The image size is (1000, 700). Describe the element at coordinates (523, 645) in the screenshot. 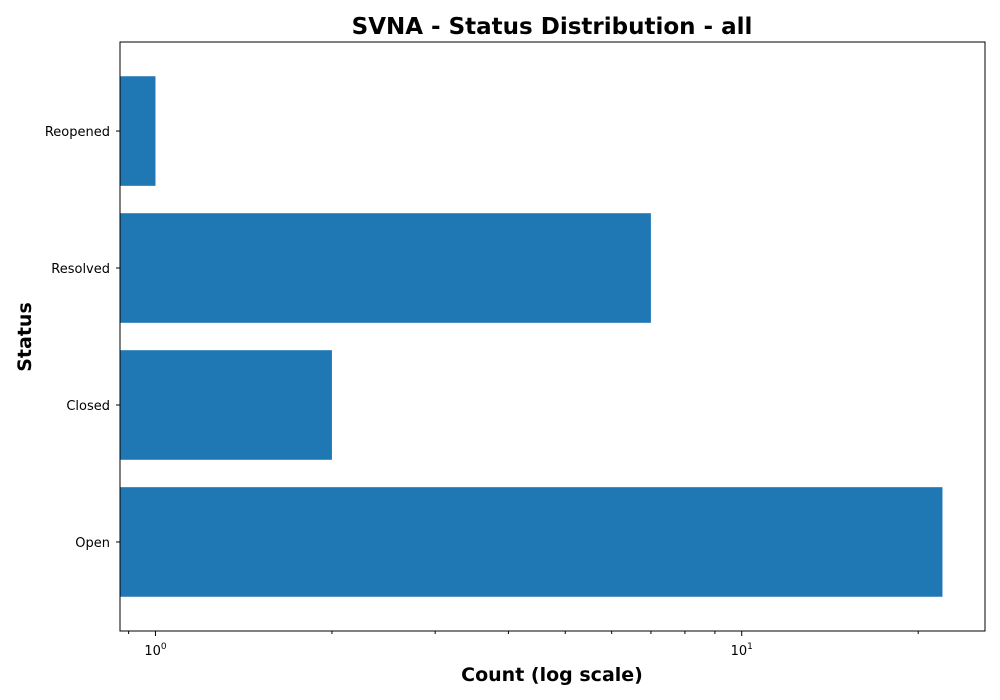

I see `x-axis: 100 10¹` at that location.